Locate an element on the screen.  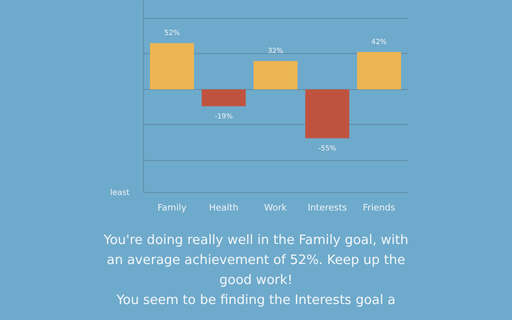
text: least is located at coordinates (120, 192).